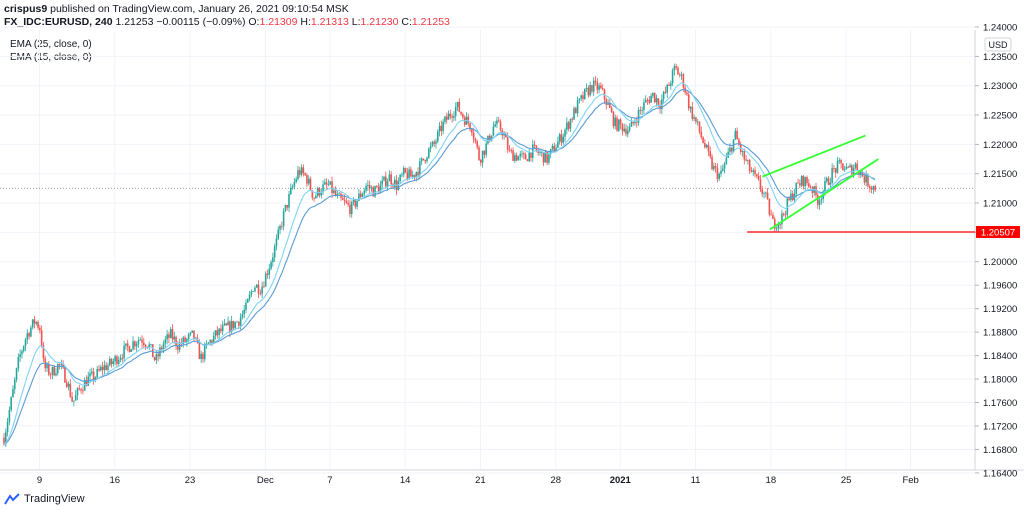  What do you see at coordinates (406, 22) in the screenshot?
I see `close-label: C:` at bounding box center [406, 22].